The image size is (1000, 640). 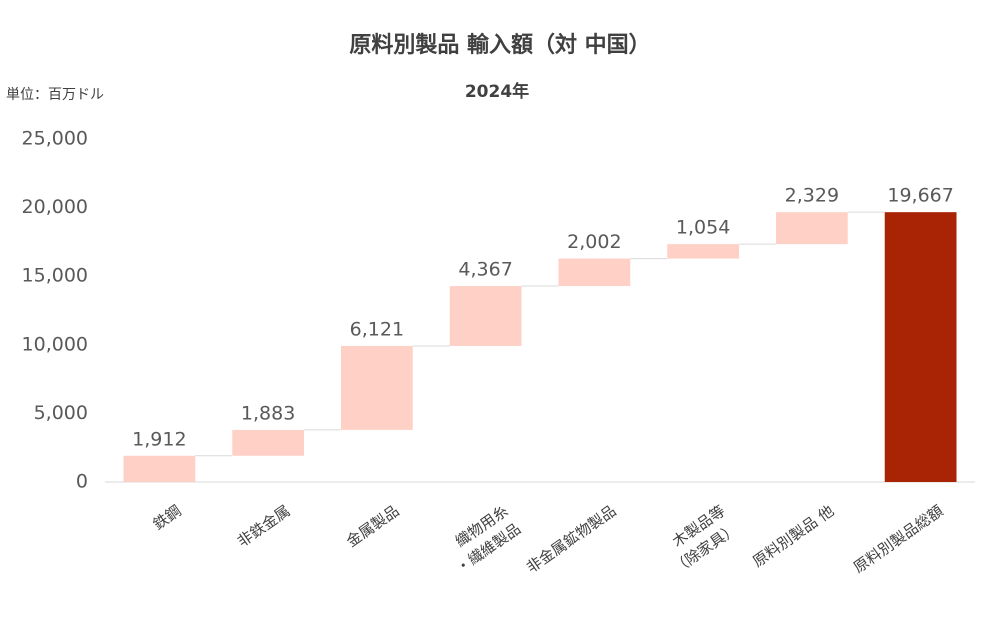 I want to click on value-label: 2,329, so click(x=812, y=196).